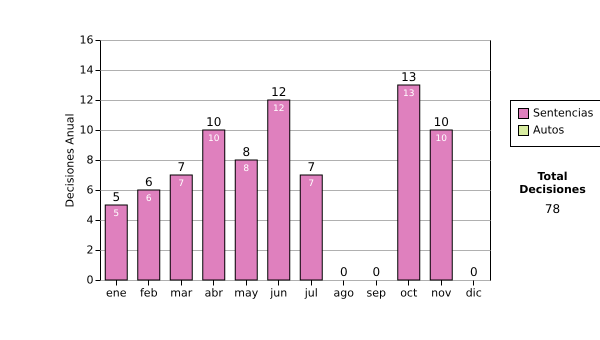 Image resolution: width=600 pixels, height=340 pixels. What do you see at coordinates (549, 130) in the screenshot?
I see `legend-label: Autos` at bounding box center [549, 130].